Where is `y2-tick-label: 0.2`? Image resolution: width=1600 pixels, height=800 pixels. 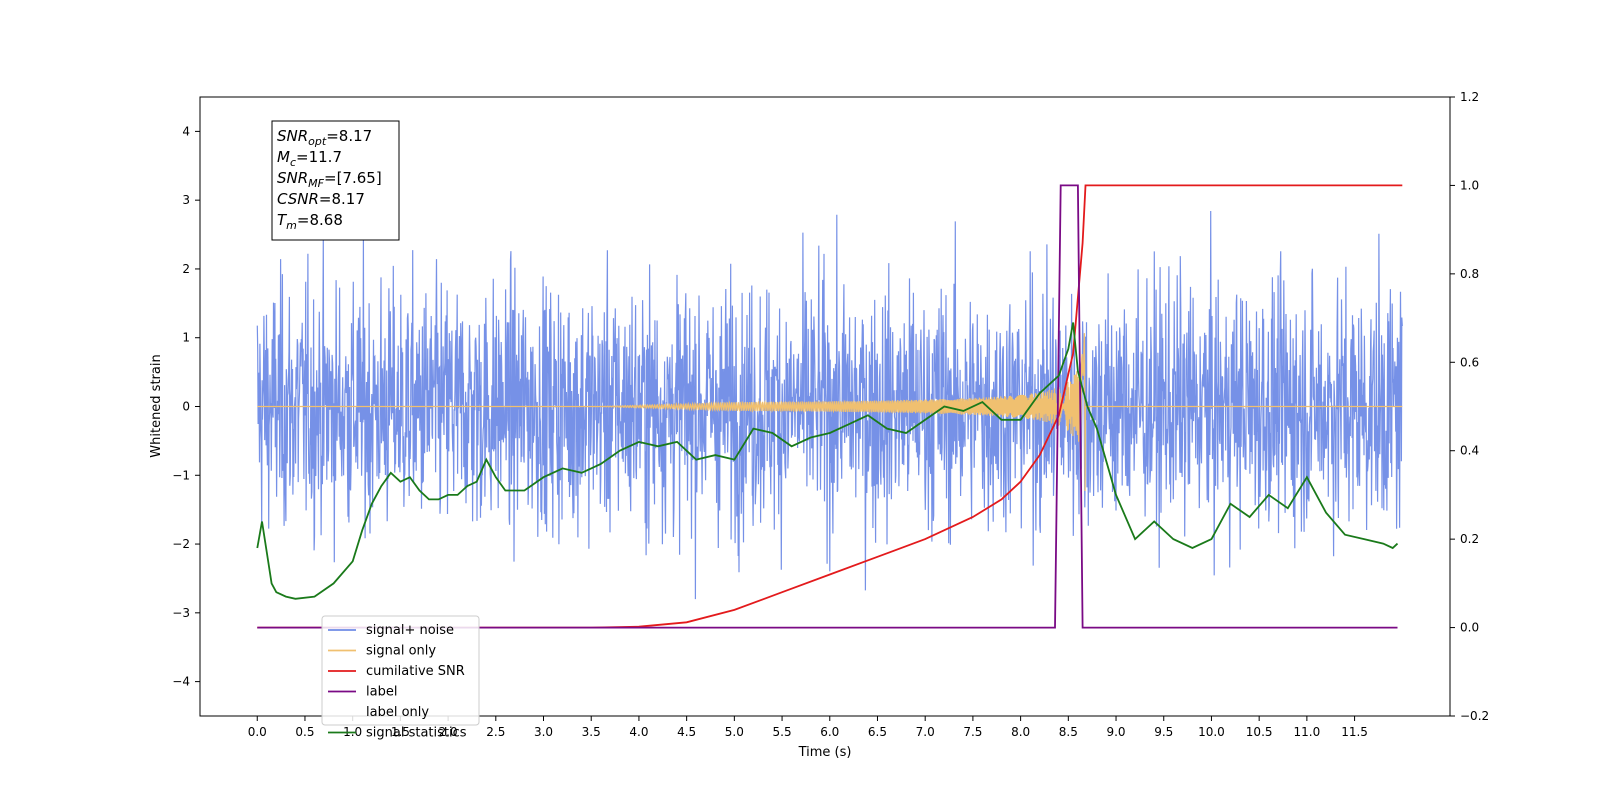 y2-tick-label: 0.2 is located at coordinates (1469, 539).